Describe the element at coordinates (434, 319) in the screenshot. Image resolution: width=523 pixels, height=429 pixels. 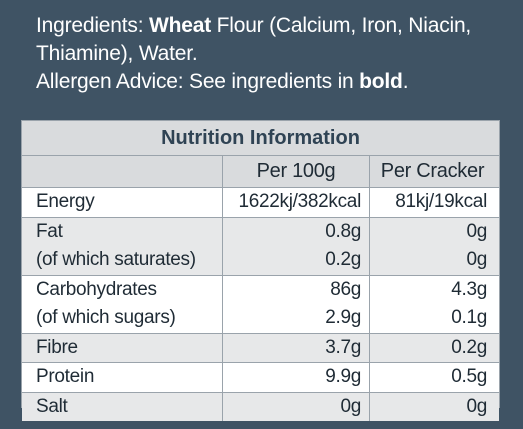
I see `row-percracker: 0.1g` at that location.